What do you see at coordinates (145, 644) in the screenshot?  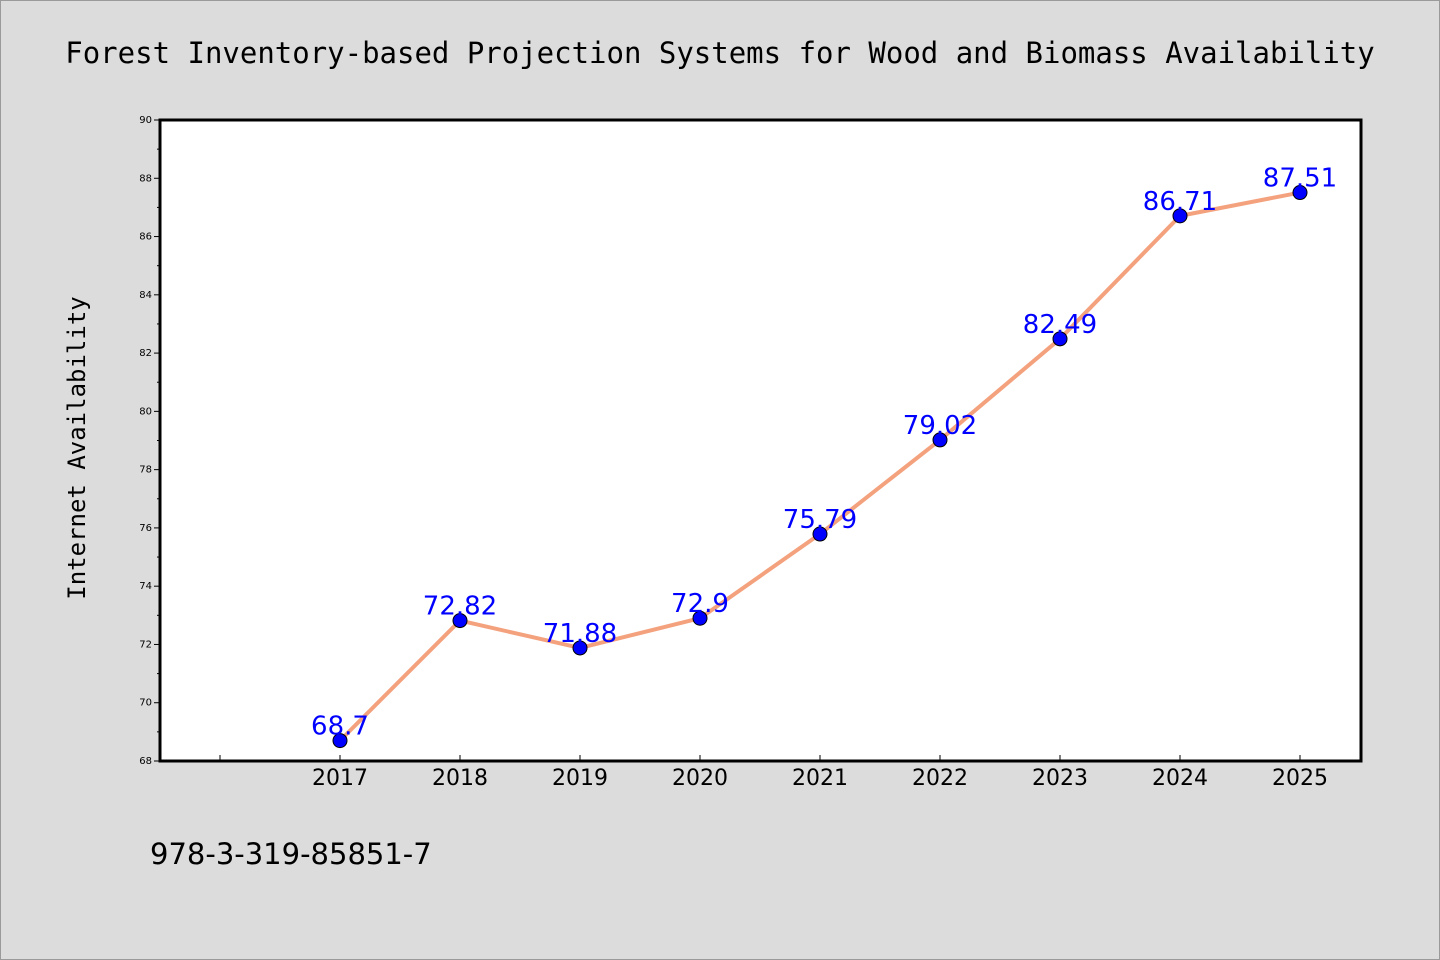 I see `y-tick-label: 72` at bounding box center [145, 644].